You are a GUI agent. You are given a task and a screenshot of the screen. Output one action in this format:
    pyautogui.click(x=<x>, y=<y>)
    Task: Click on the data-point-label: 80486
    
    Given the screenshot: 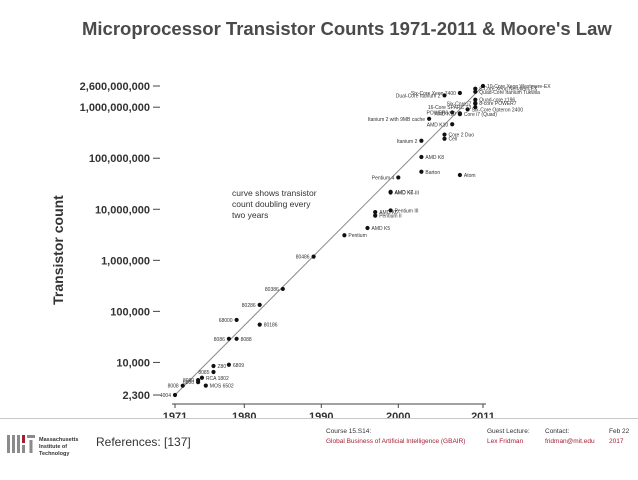 What is the action you would take?
    pyautogui.click(x=303, y=258)
    